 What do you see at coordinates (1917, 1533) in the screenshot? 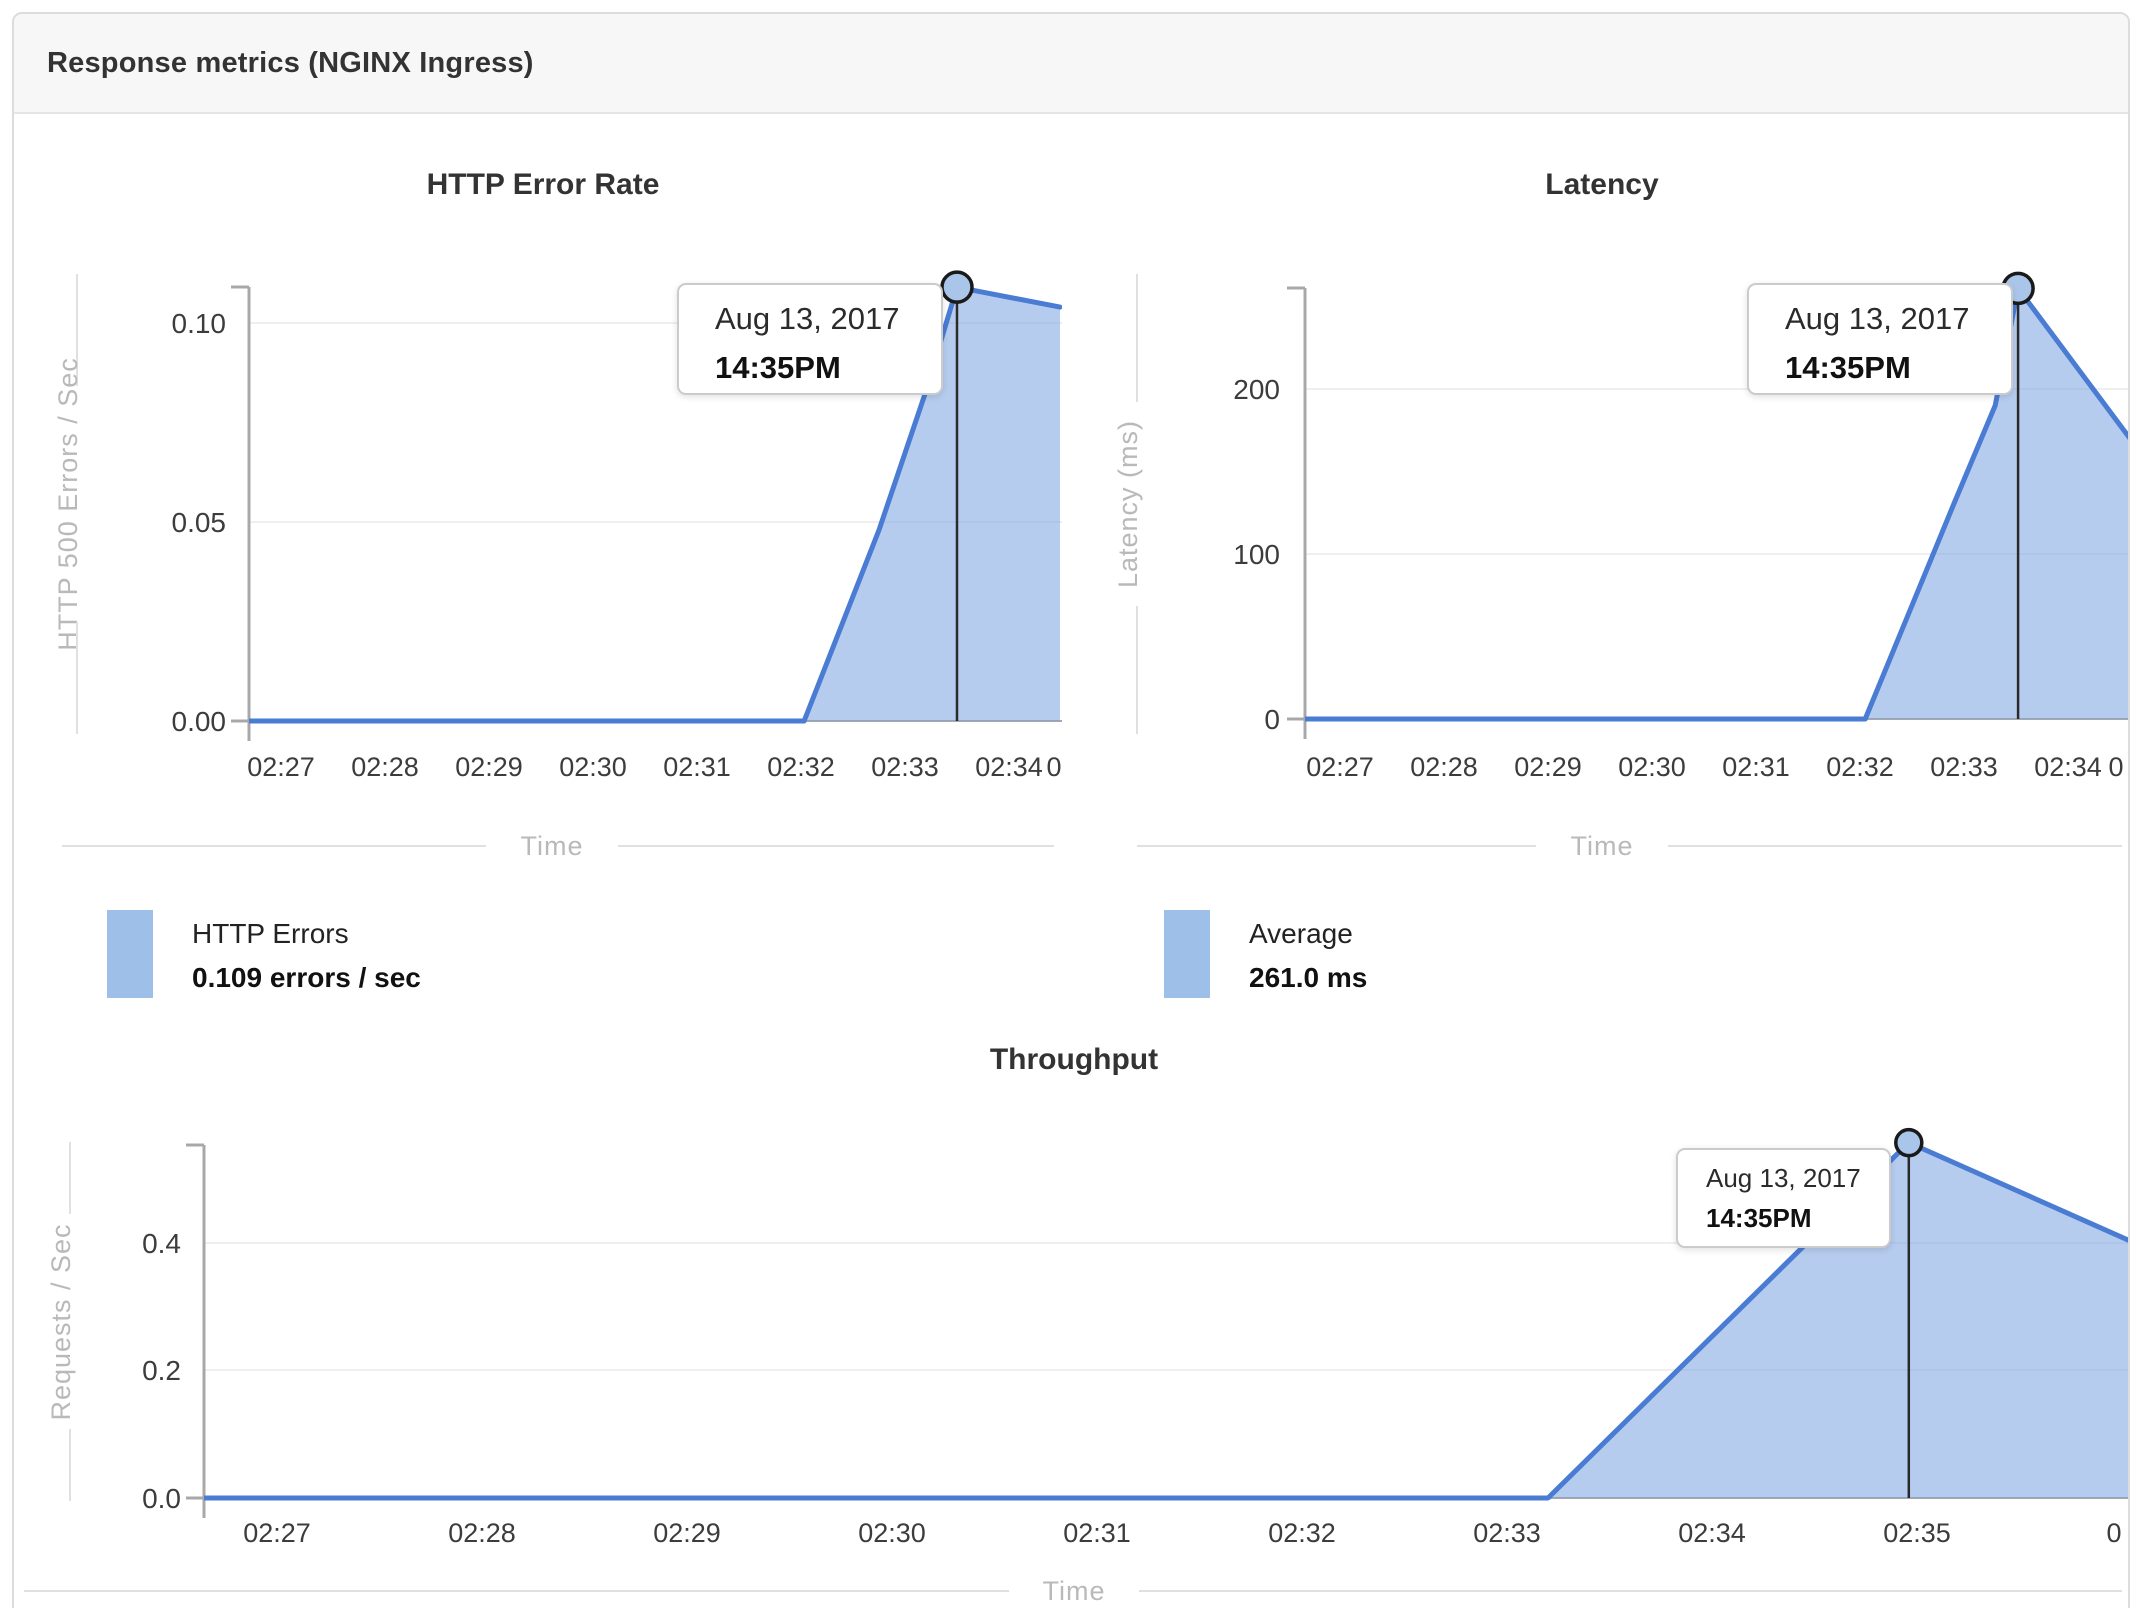
I see `x-tick-label: 02:35` at bounding box center [1917, 1533].